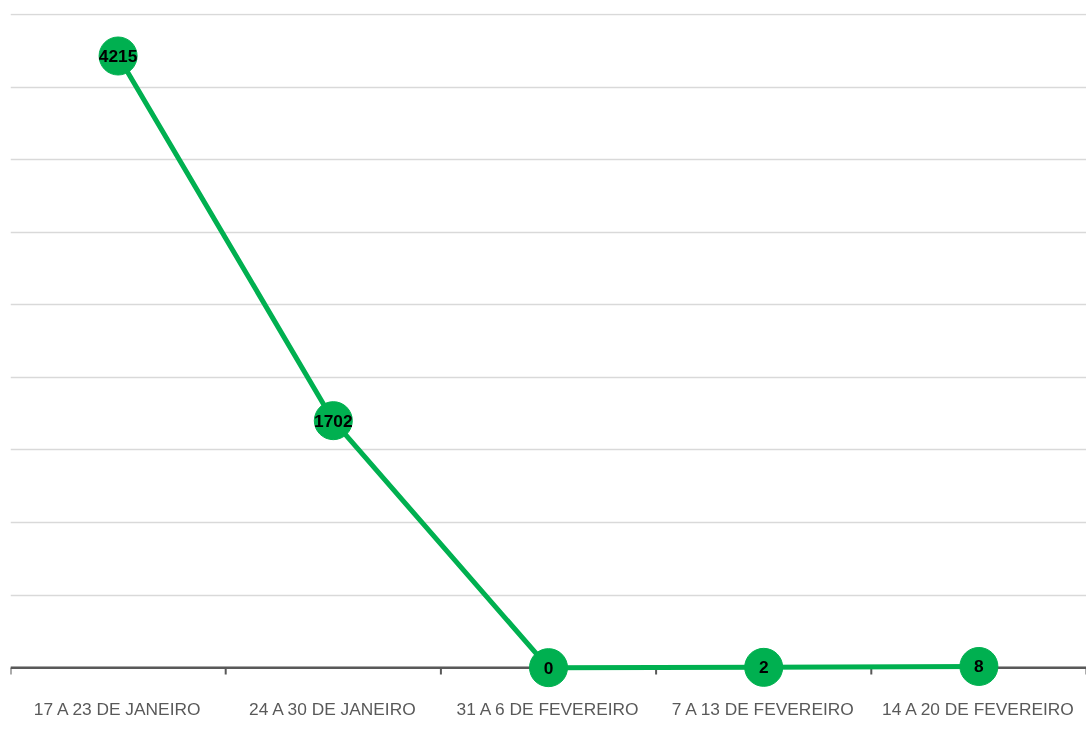 The height and width of the screenshot is (740, 1086). Describe the element at coordinates (762, 708) in the screenshot. I see `x-tick-label: 7 A 13 DE FEVEREIRO` at that location.